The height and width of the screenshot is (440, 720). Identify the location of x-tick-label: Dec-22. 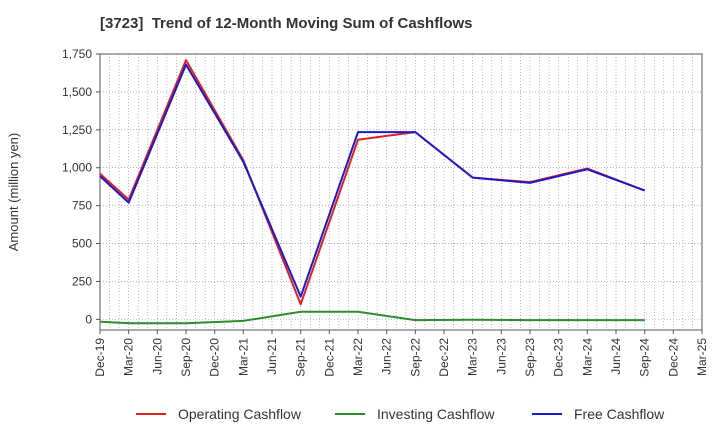
(444, 357).